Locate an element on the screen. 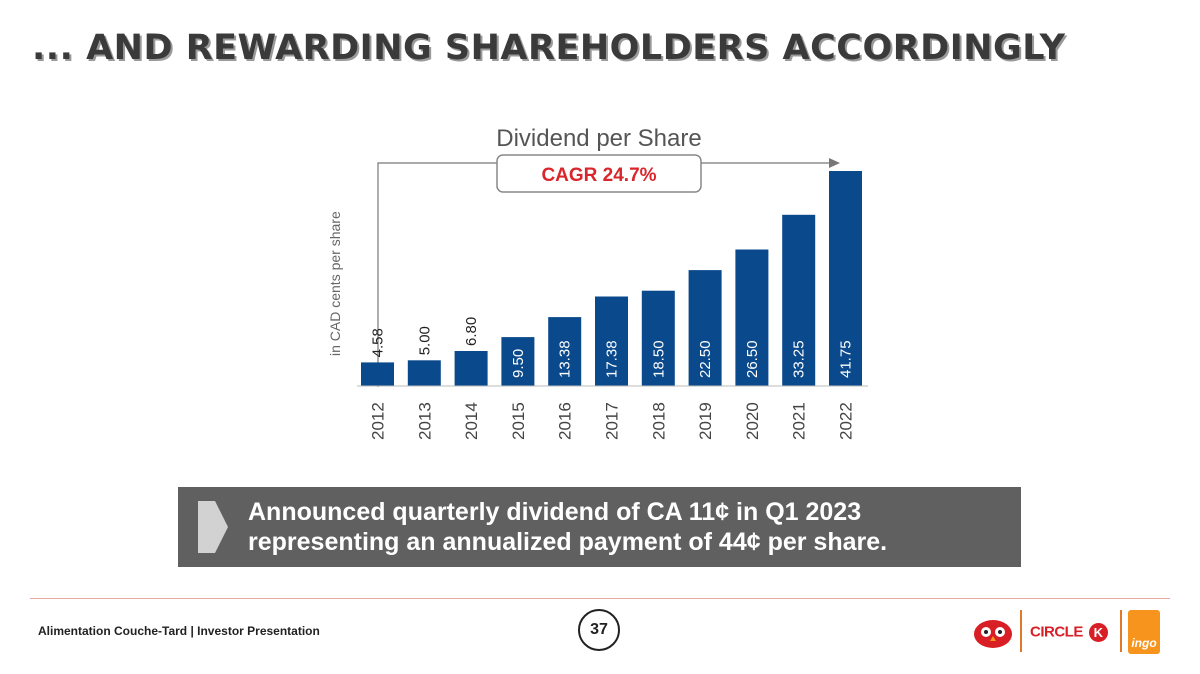 This screenshot has width=1200, height=674. circle-k-logo: CIRCLE K is located at coordinates (1069, 632).